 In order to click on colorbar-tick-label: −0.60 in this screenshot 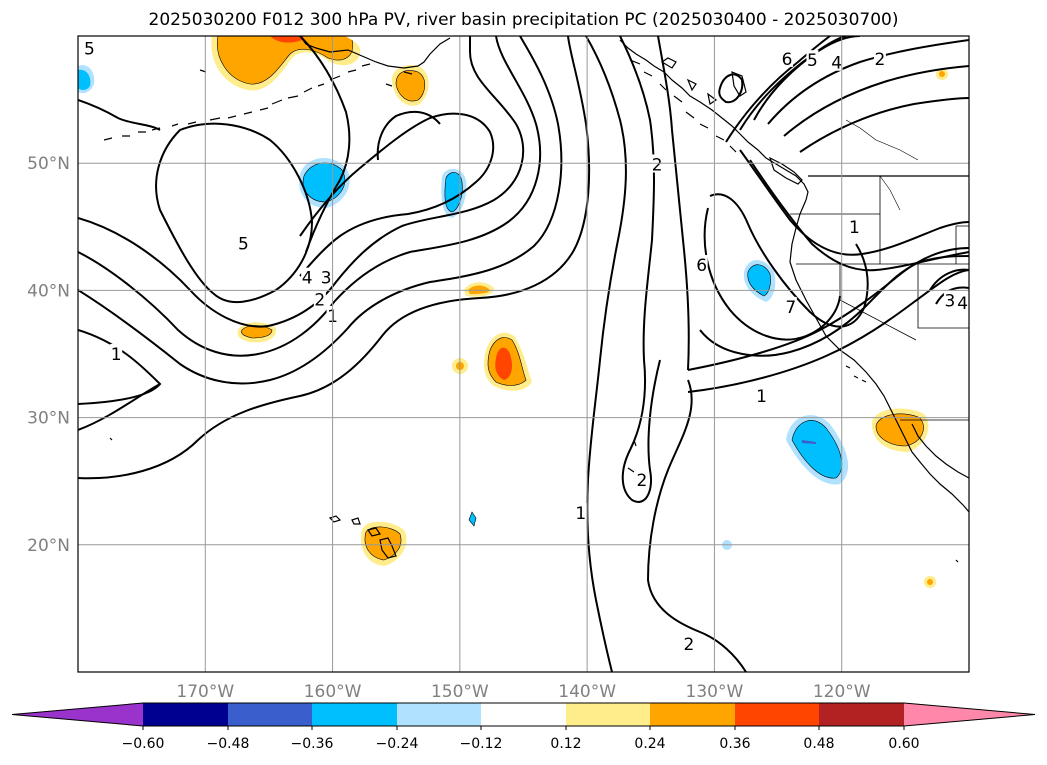, I will do `click(143, 744)`.